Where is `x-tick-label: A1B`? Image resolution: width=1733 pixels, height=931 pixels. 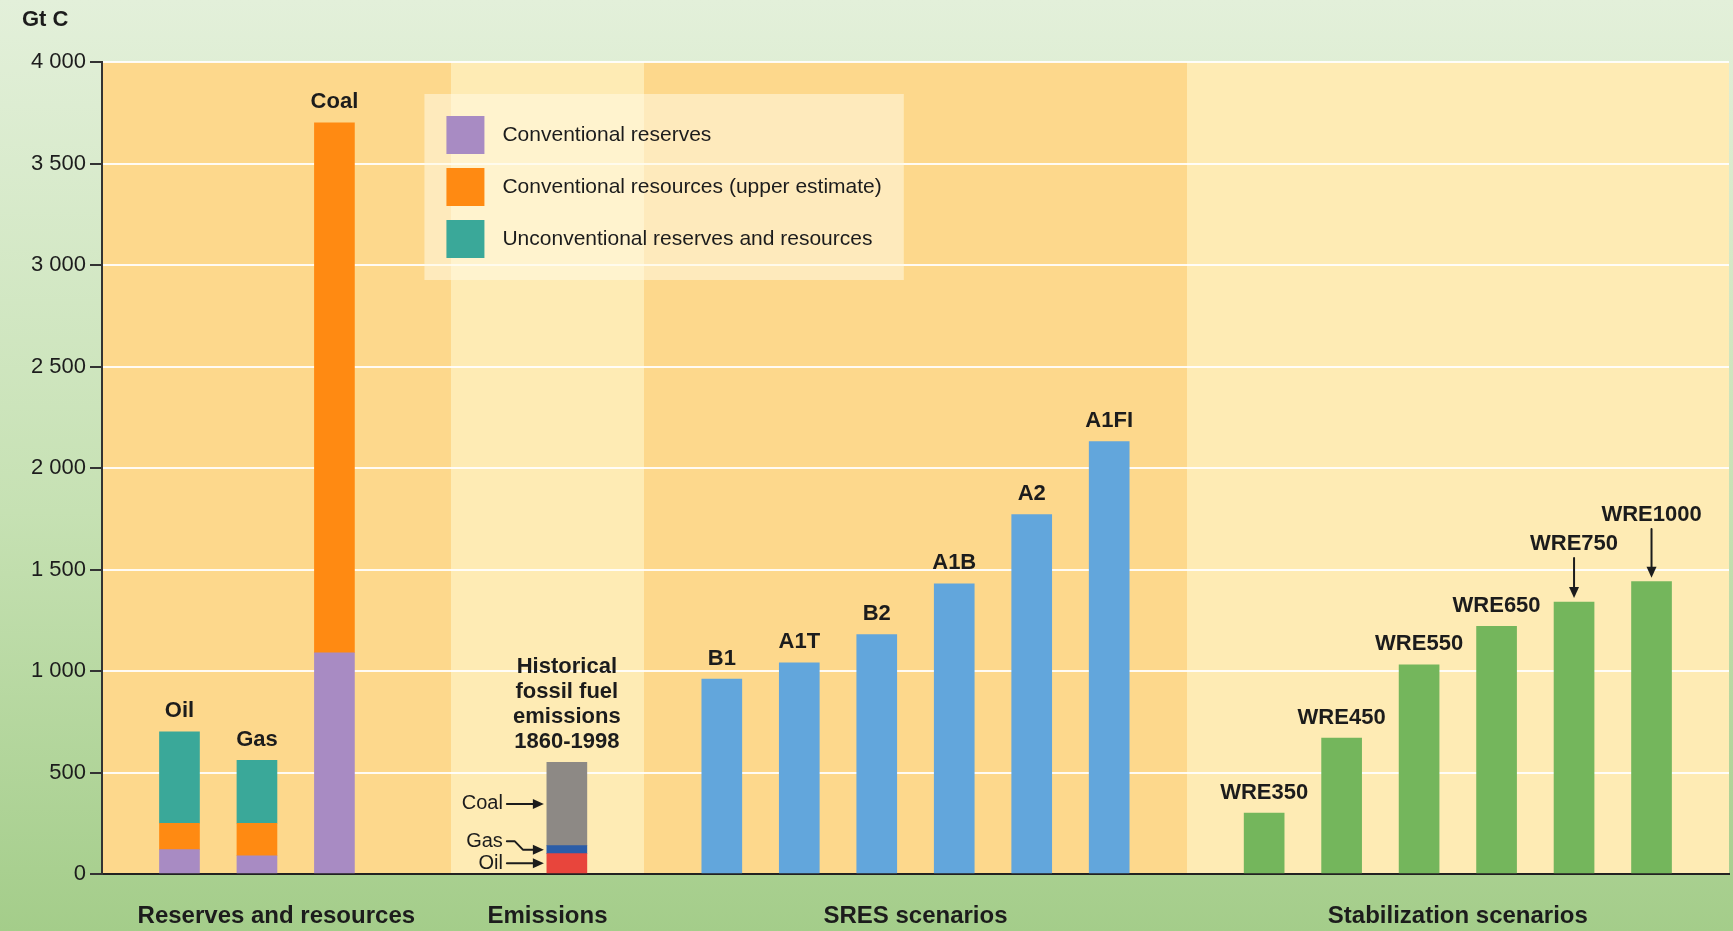
x-tick-label: A1B is located at coordinates (954, 562).